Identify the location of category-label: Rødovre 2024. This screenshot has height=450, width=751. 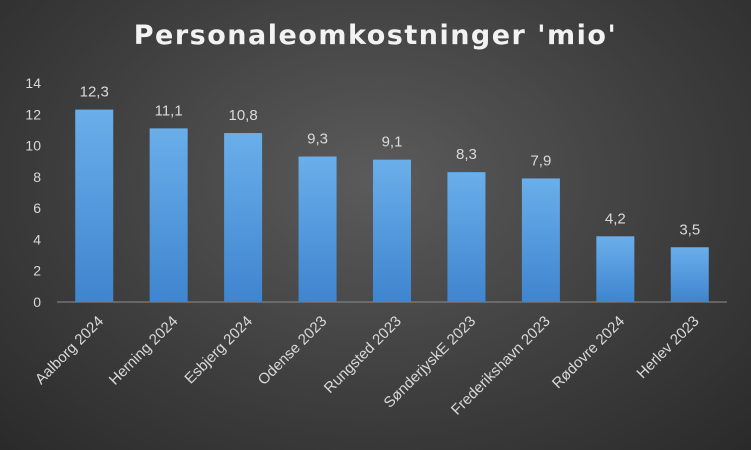
(588, 352).